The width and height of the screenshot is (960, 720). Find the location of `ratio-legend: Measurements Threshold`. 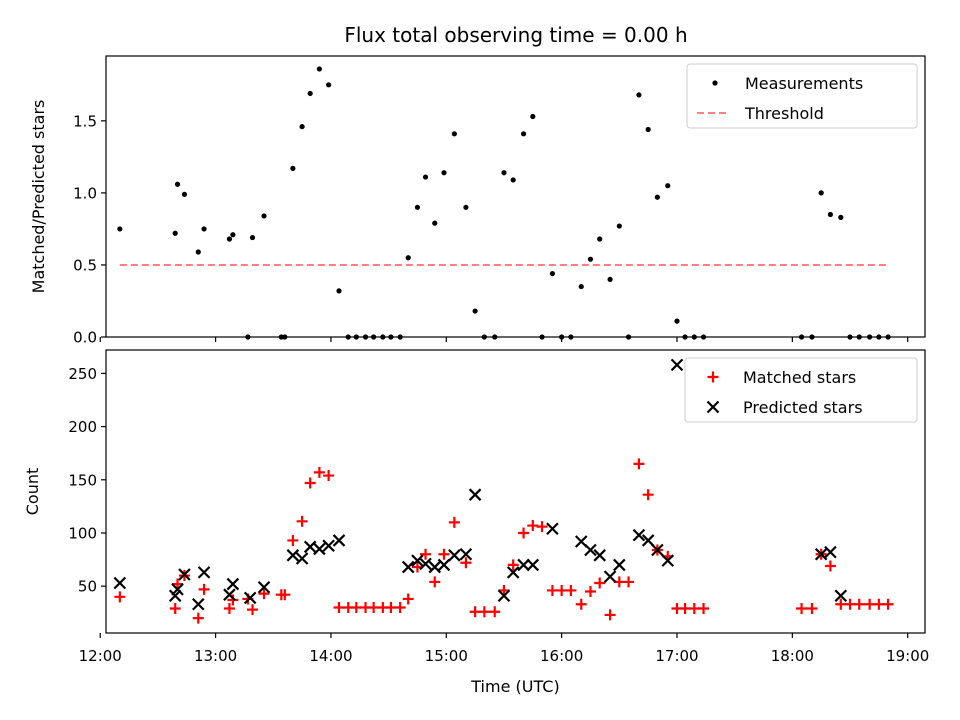

ratio-legend: Measurements Threshold is located at coordinates (802, 96).